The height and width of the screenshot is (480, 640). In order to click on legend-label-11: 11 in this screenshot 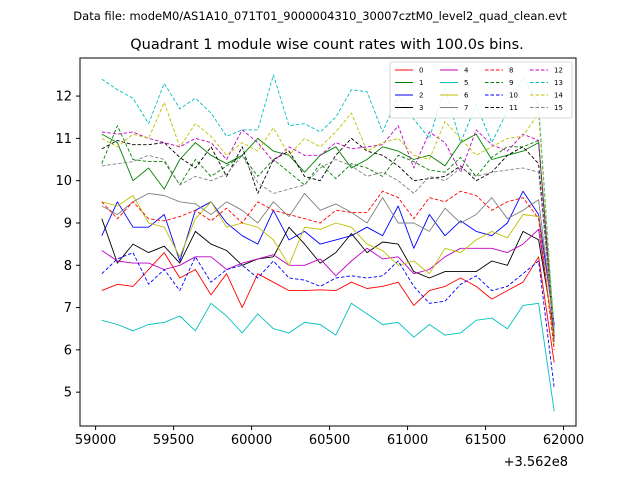, I will do `click(513, 108)`.